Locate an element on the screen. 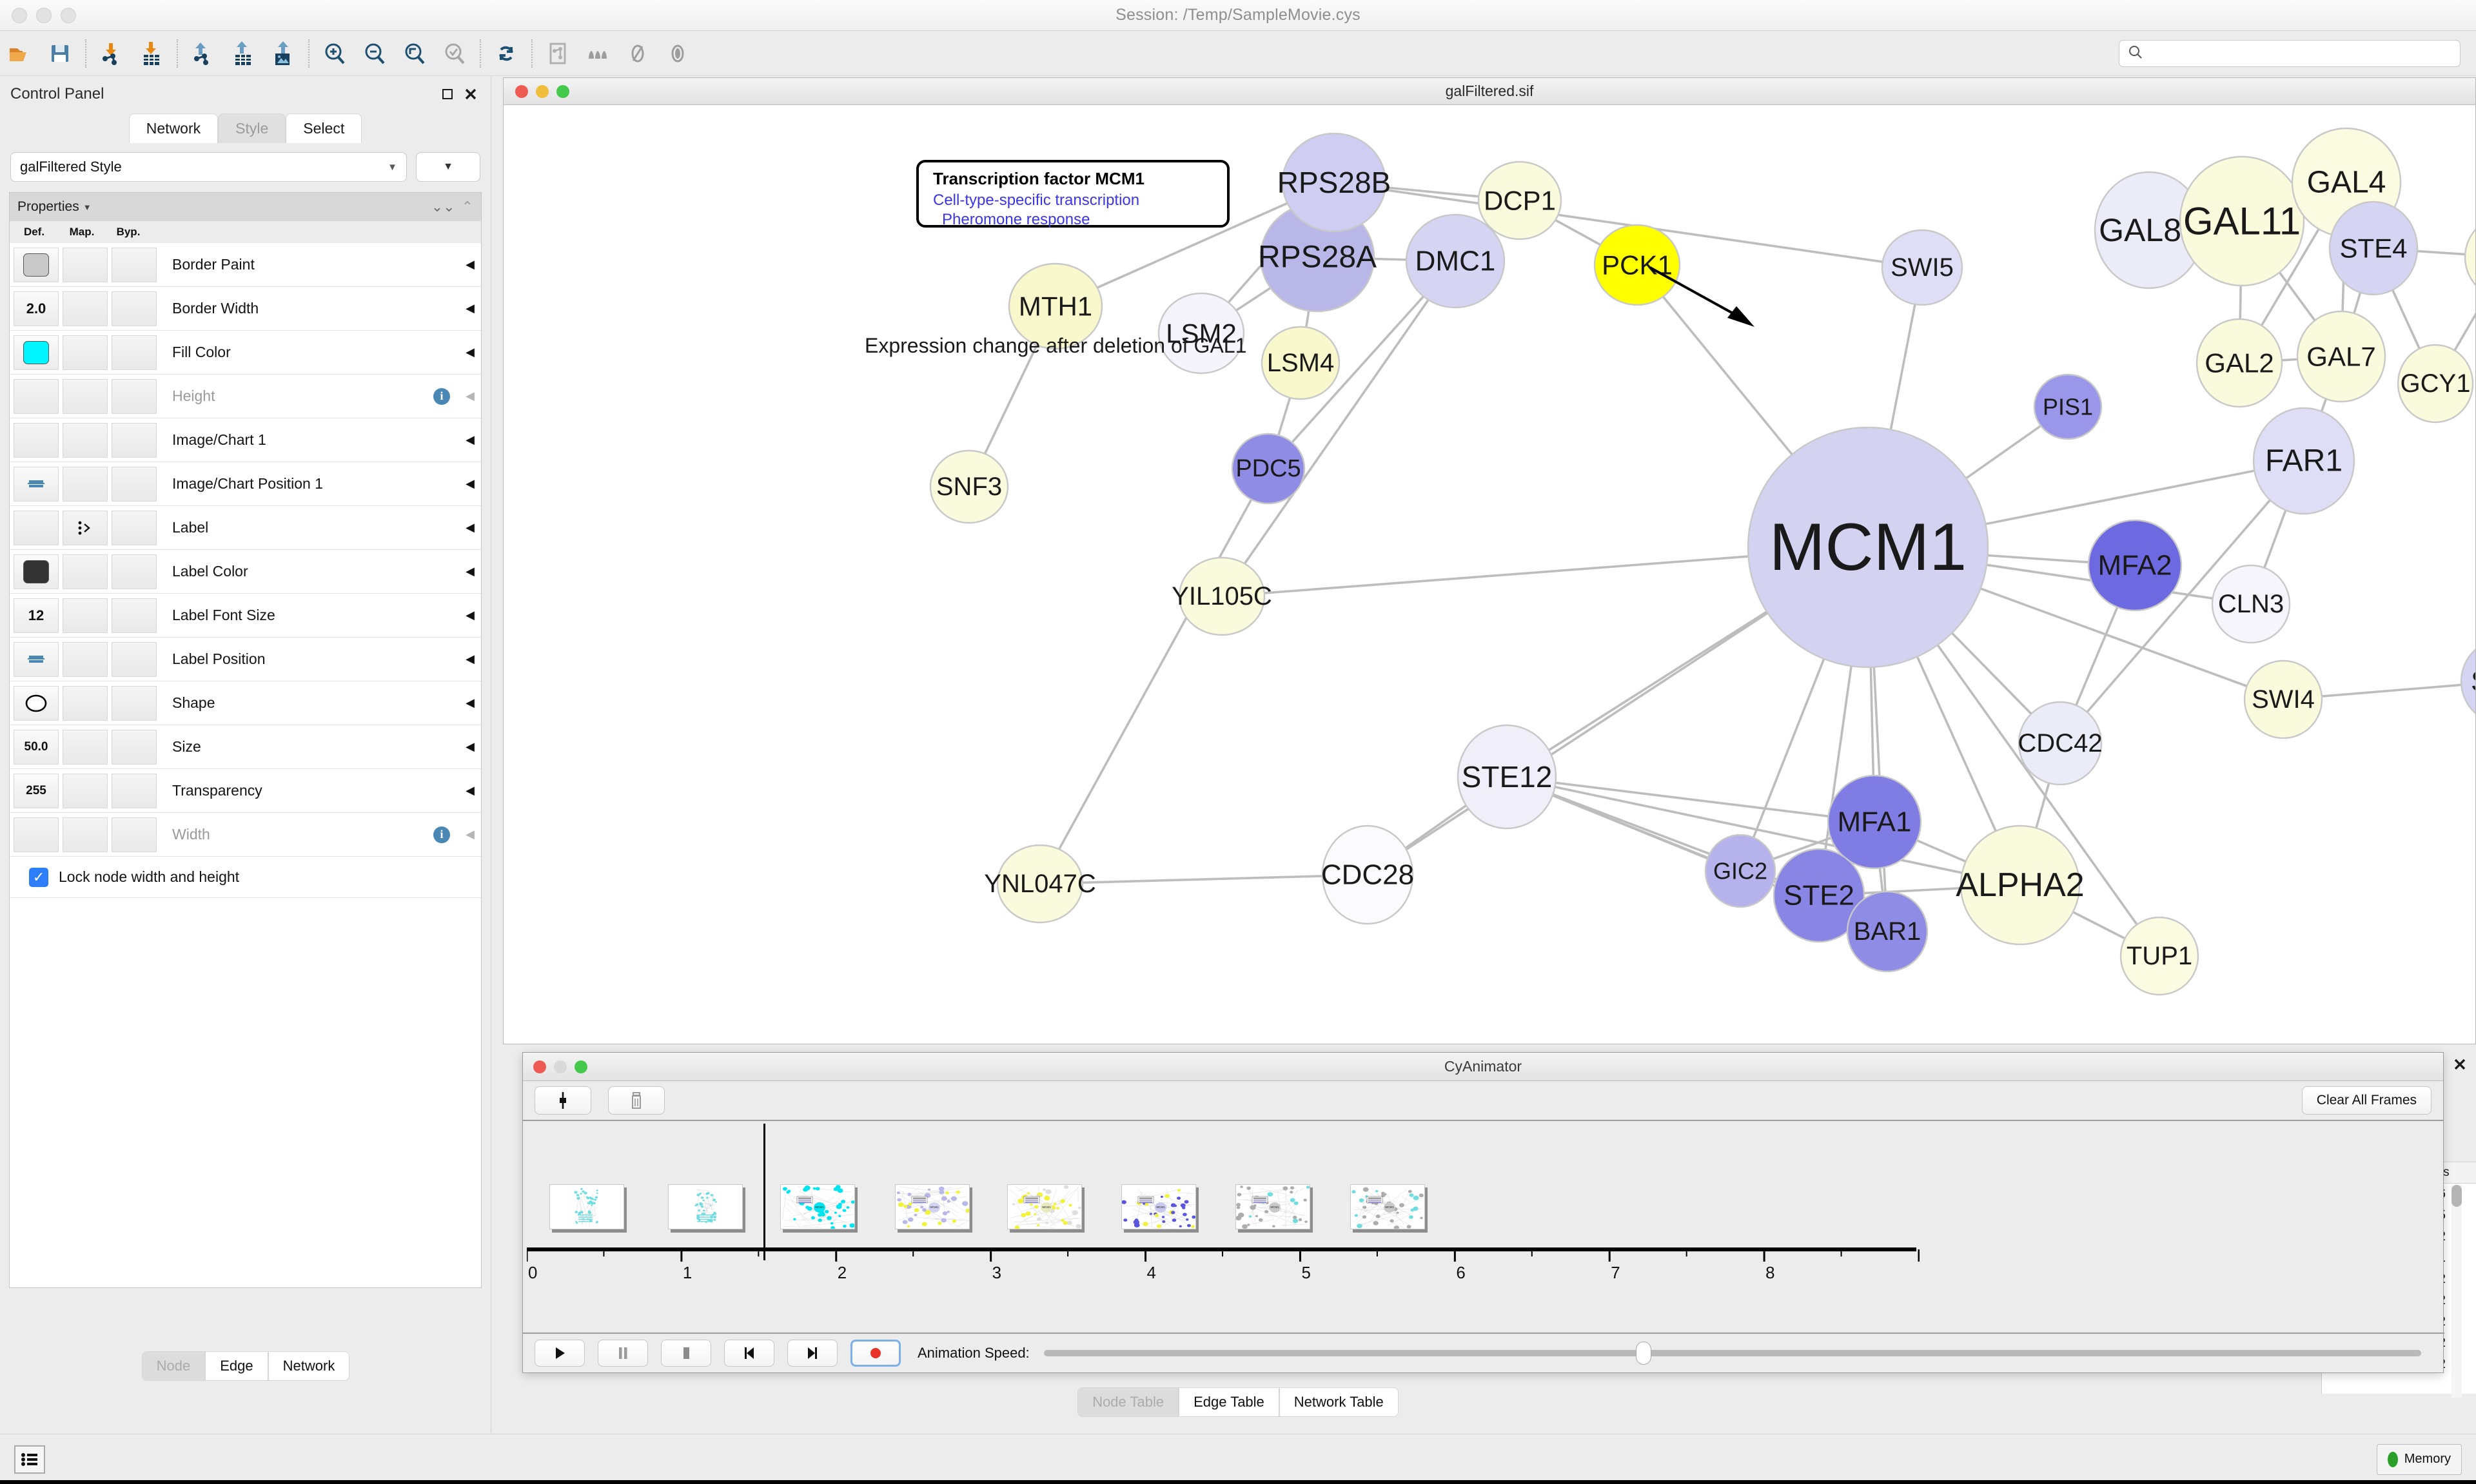 The width and height of the screenshot is (2476, 1484). network-window-controls is located at coordinates (542, 91).